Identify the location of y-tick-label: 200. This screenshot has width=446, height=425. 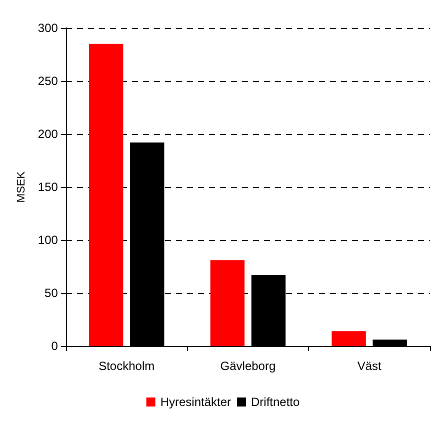
(48, 134).